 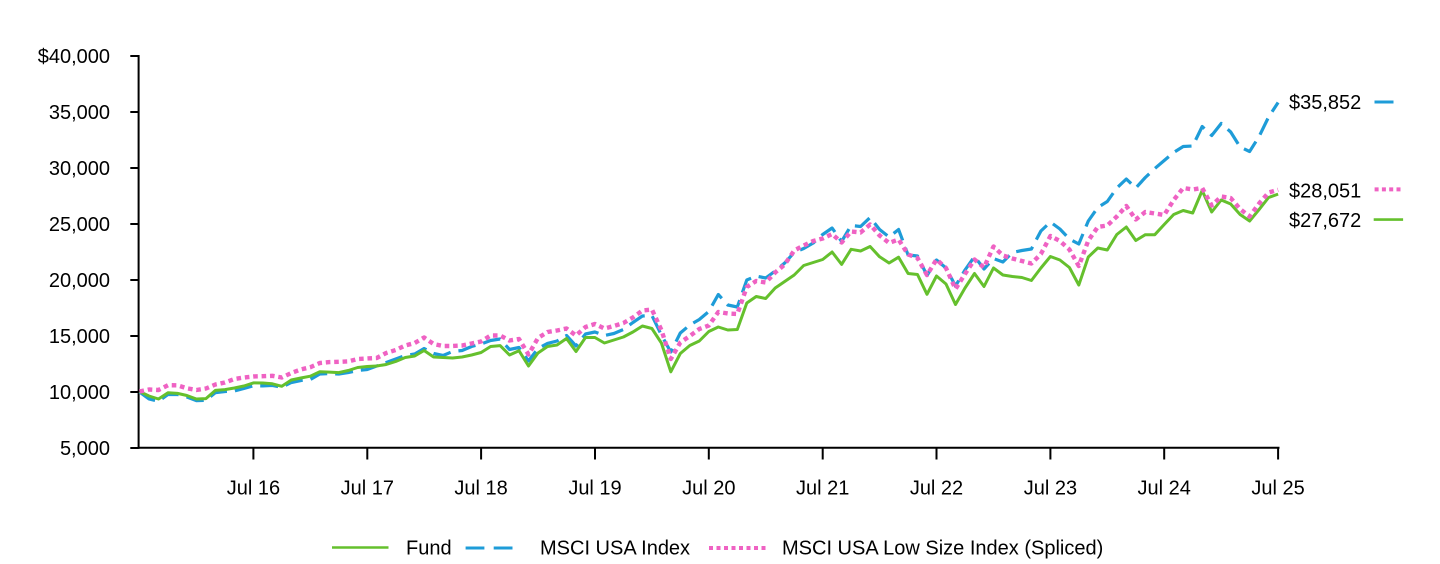 I want to click on svg-text: Jul 25, so click(x=1277, y=489).